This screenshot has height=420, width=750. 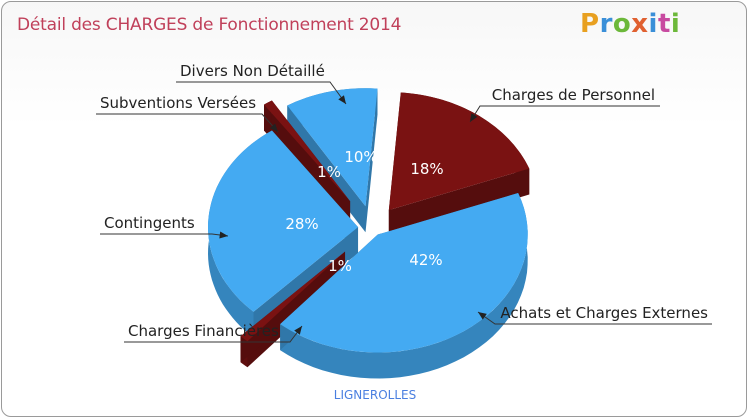 I want to click on pie-category-label: Charges Financières, so click(x=203, y=331).